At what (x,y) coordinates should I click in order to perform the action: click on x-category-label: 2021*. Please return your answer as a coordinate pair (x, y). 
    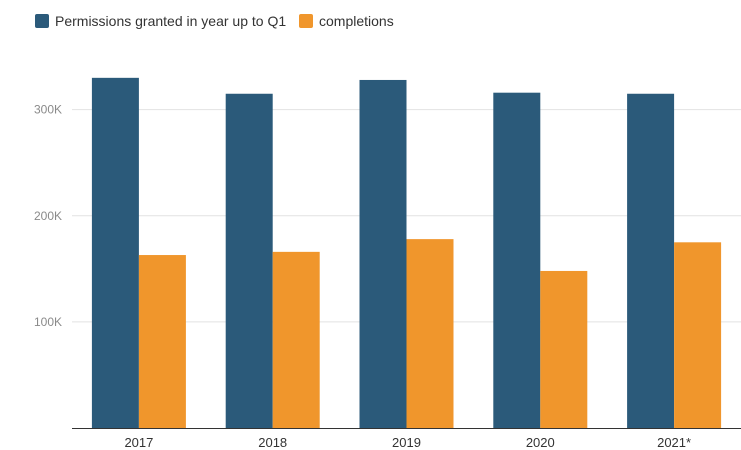
    Looking at the image, I should click on (674, 442).